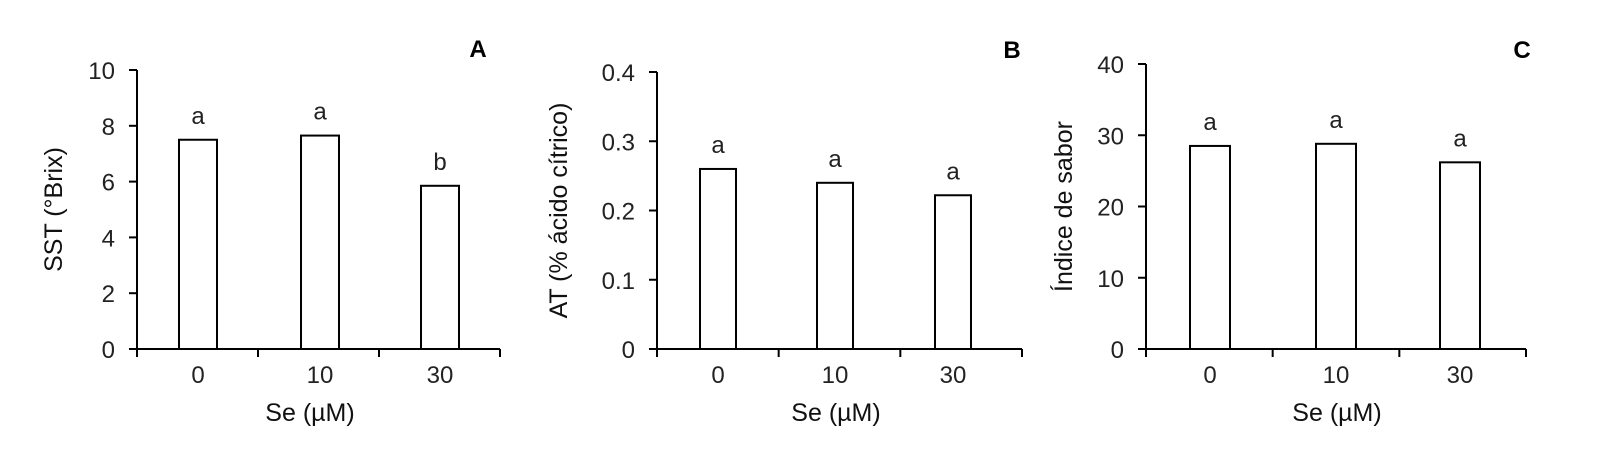 The image size is (1611, 475). I want to click on y-tick-label: 0.3, so click(618, 142).